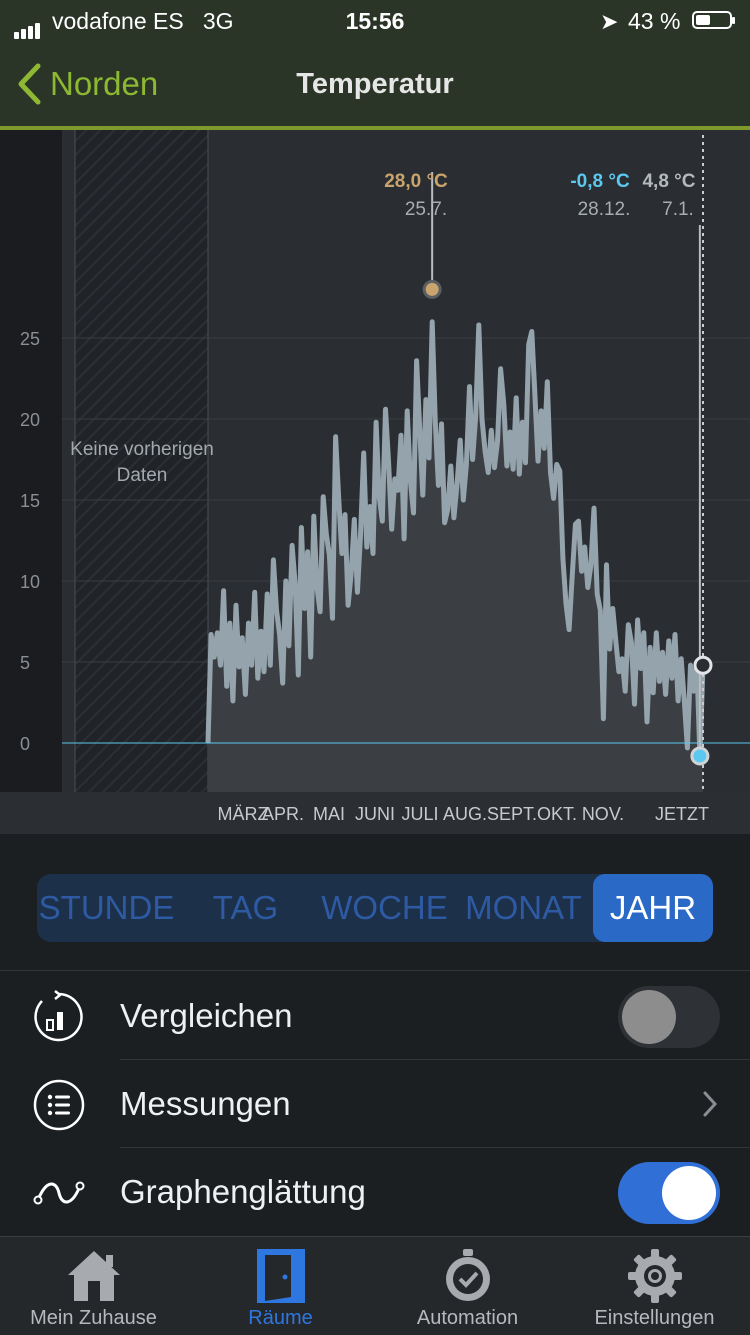 The height and width of the screenshot is (1335, 750). Describe the element at coordinates (375, 970) in the screenshot. I see `section-divider` at that location.